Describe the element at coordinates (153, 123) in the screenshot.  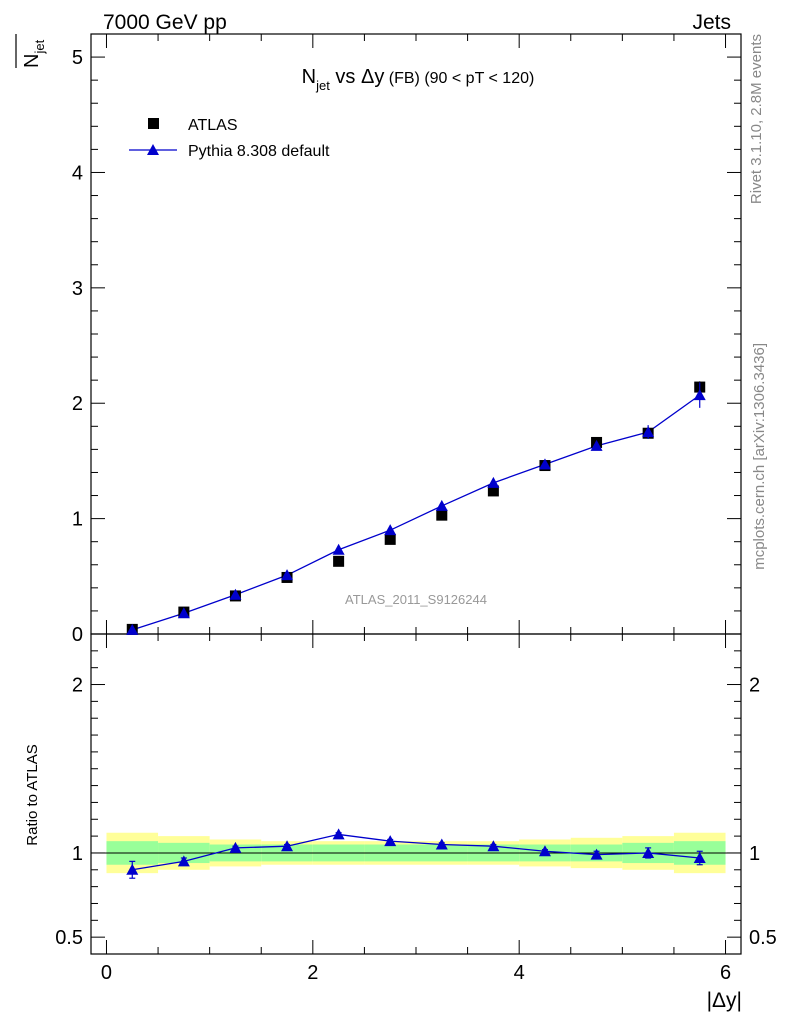
I see `legend-atlas-marker` at that location.